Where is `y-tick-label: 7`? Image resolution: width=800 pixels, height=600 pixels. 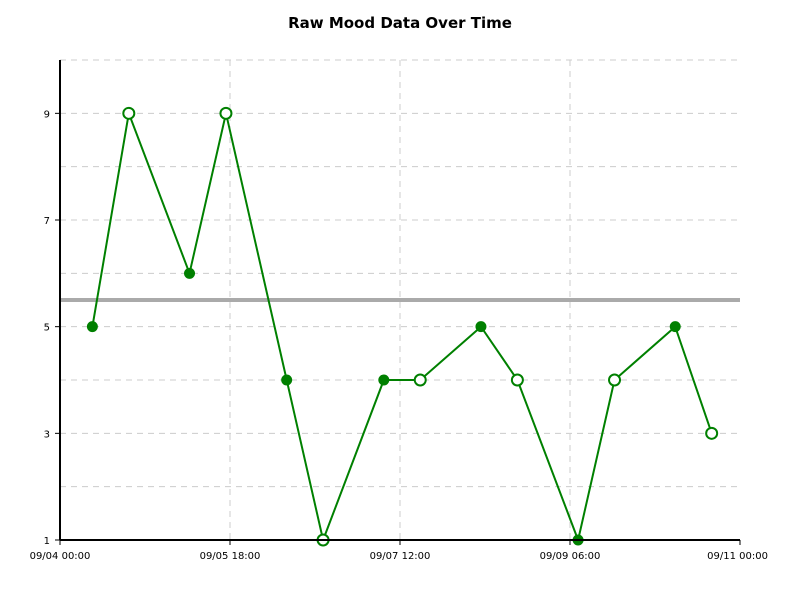 y-tick-label: 7 is located at coordinates (47, 221).